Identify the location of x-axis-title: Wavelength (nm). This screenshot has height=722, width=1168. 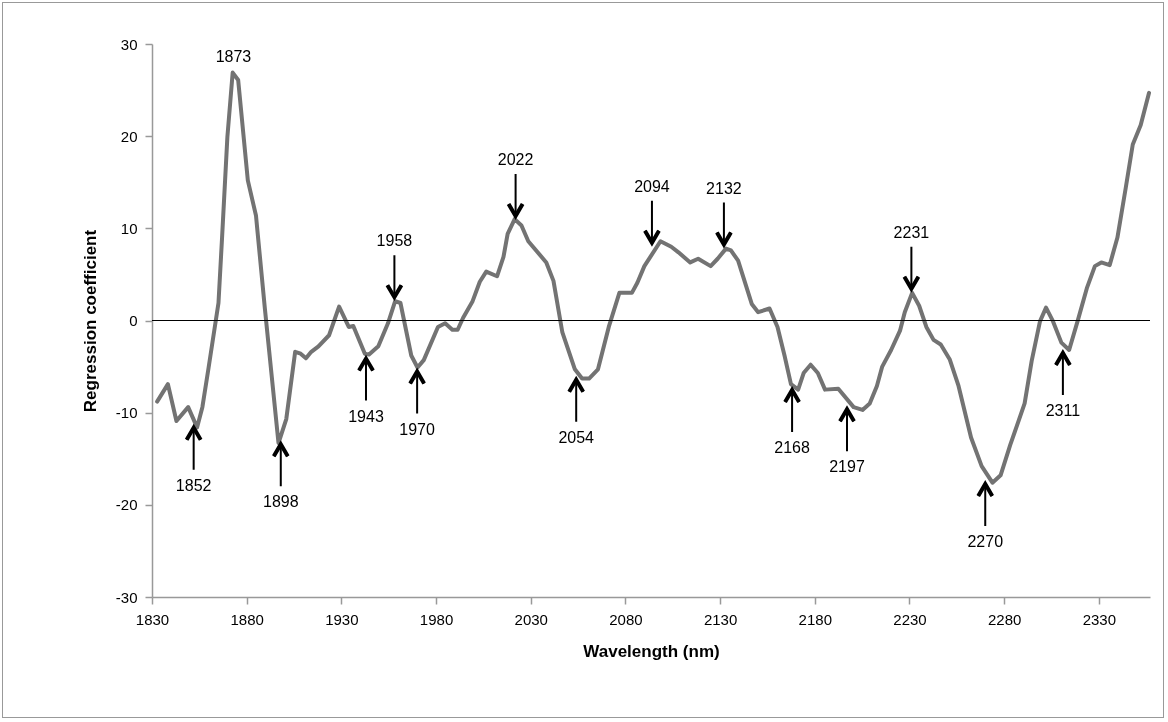
(651, 651).